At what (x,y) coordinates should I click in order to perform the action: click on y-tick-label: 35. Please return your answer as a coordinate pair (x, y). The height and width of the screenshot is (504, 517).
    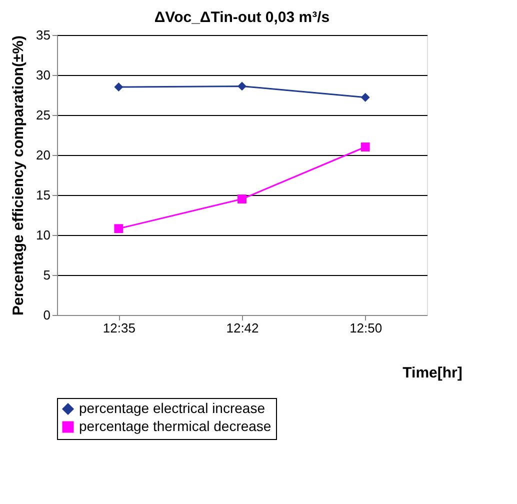
    Looking at the image, I should click on (43, 35).